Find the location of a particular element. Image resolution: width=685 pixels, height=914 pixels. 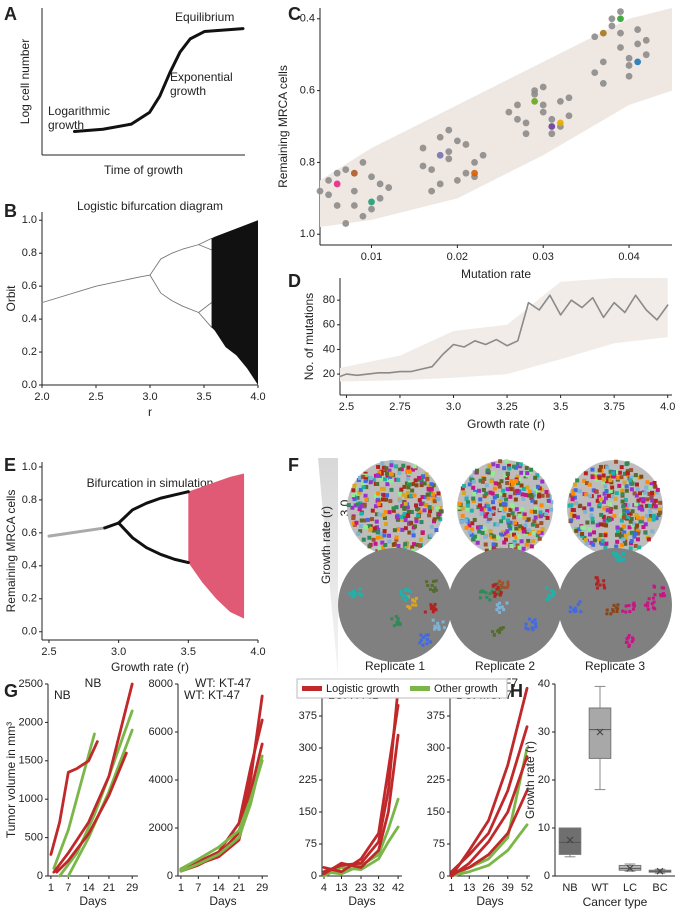

x-axis-label: r is located at coordinates (150, 412).